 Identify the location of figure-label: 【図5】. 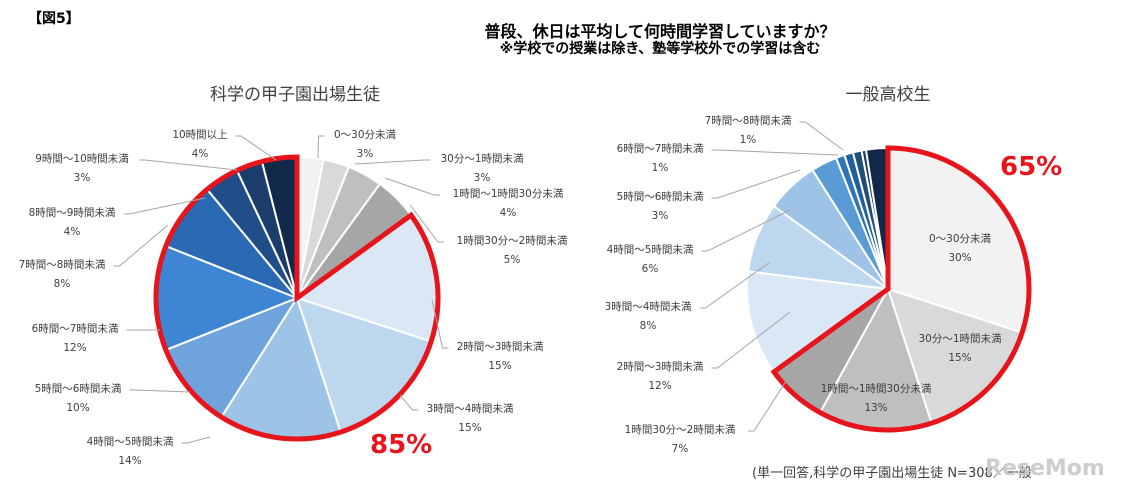
(54, 19).